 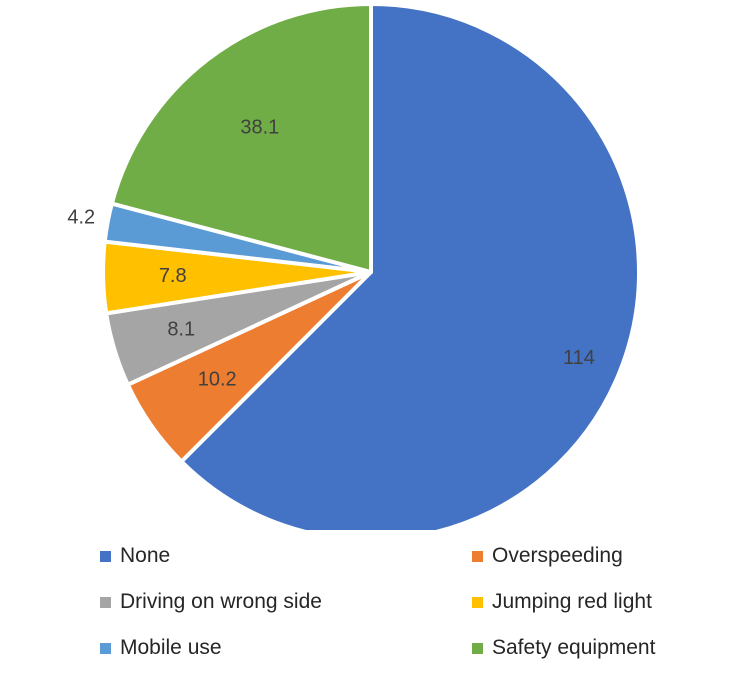 I want to click on data-label-overspeeding: 10.2, so click(x=217, y=379).